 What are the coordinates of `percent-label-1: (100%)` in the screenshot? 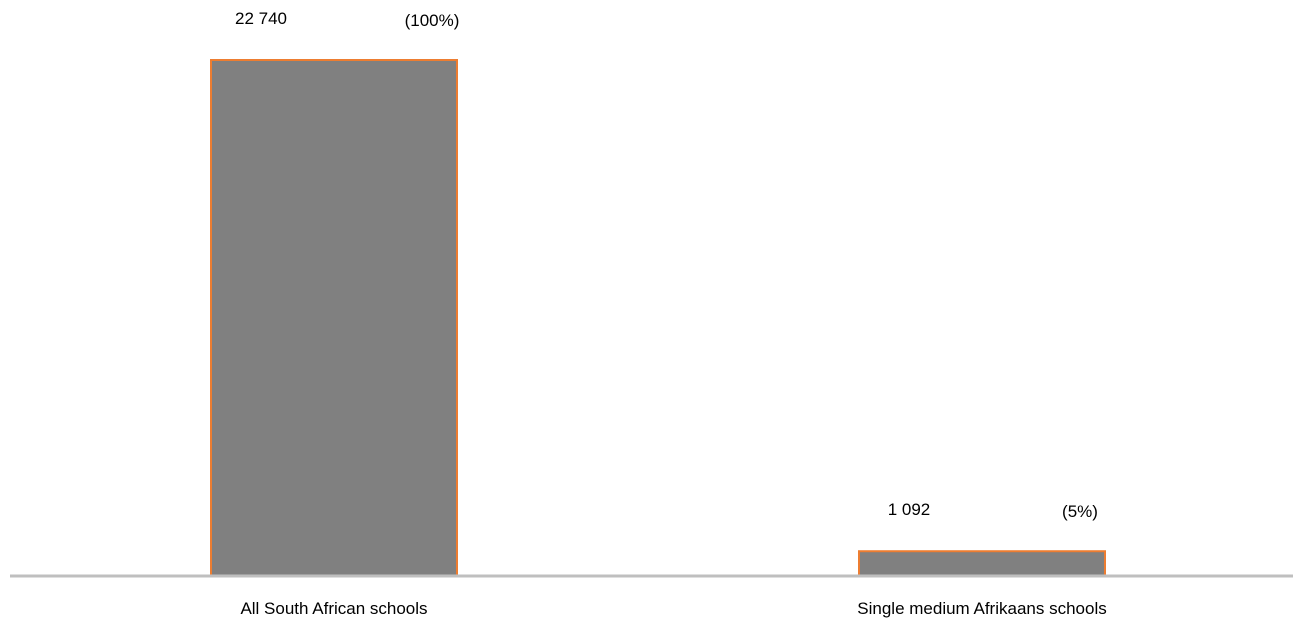 It's located at (432, 20).